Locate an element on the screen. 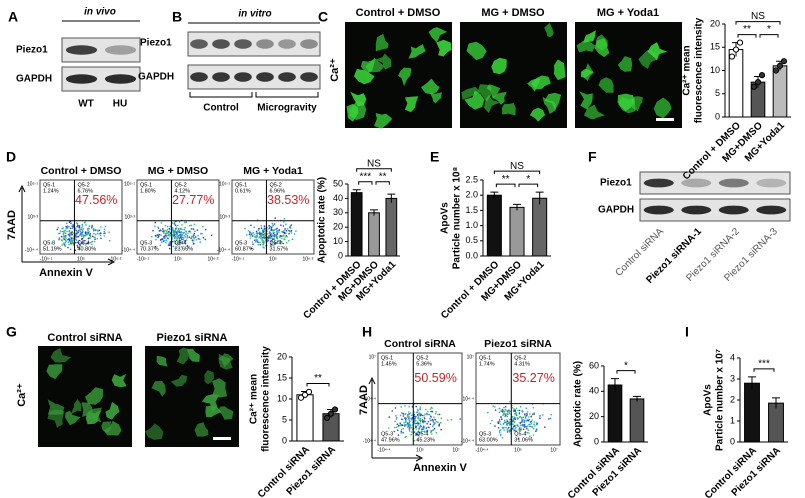  plot-title: Control + DMSO is located at coordinates (81, 171).